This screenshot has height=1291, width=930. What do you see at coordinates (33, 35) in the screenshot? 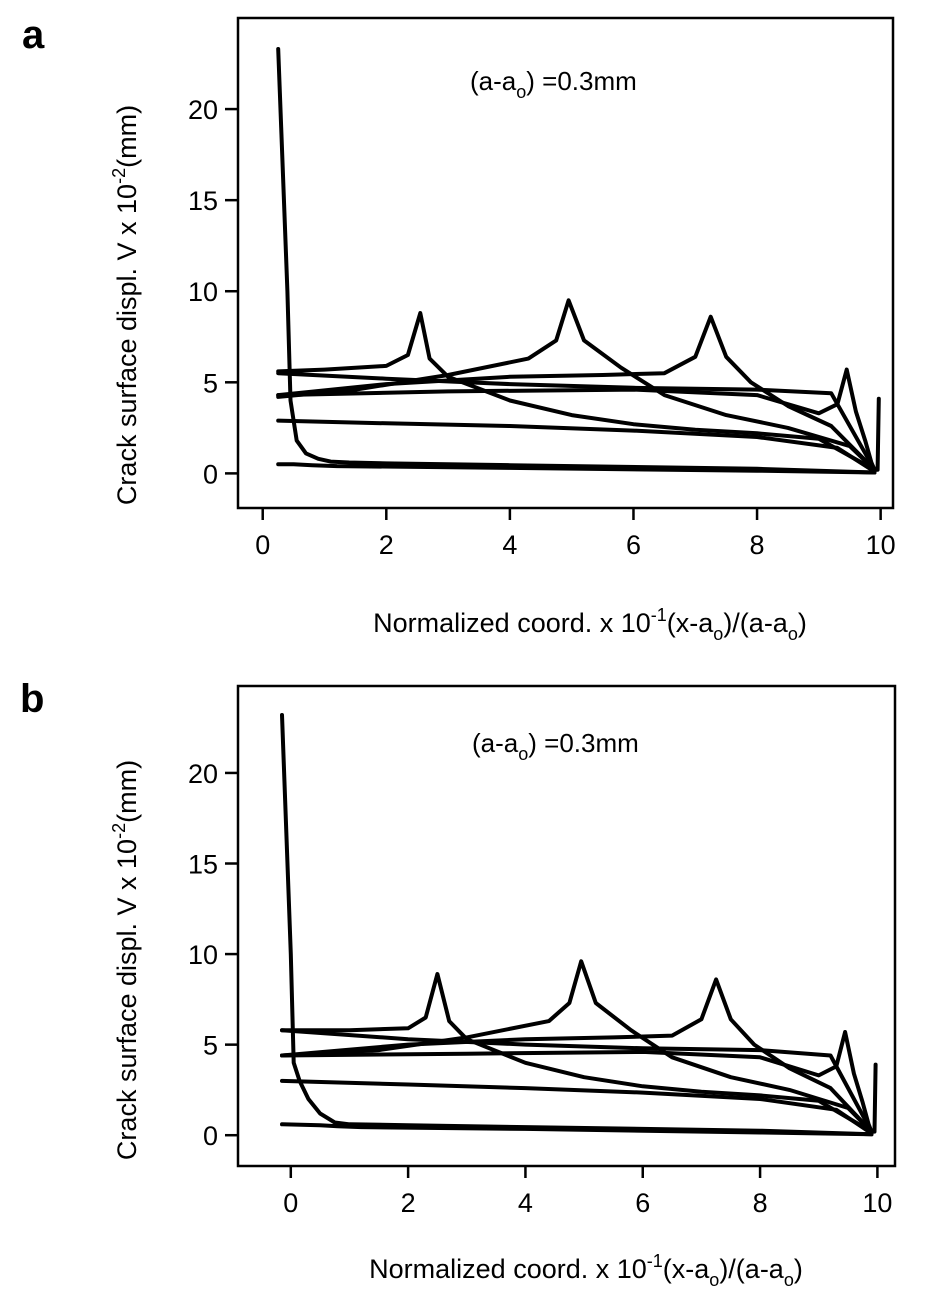
I see `panel-label: a` at bounding box center [33, 35].